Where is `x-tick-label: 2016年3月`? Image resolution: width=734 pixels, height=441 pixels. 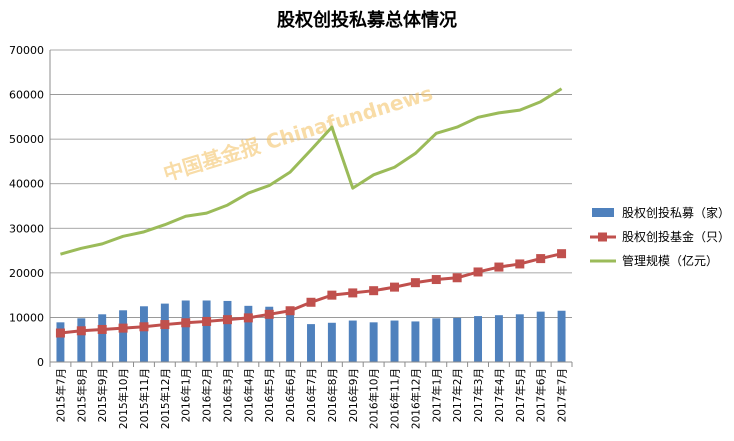
x-tick-label: 2016年3月 is located at coordinates (227, 395).